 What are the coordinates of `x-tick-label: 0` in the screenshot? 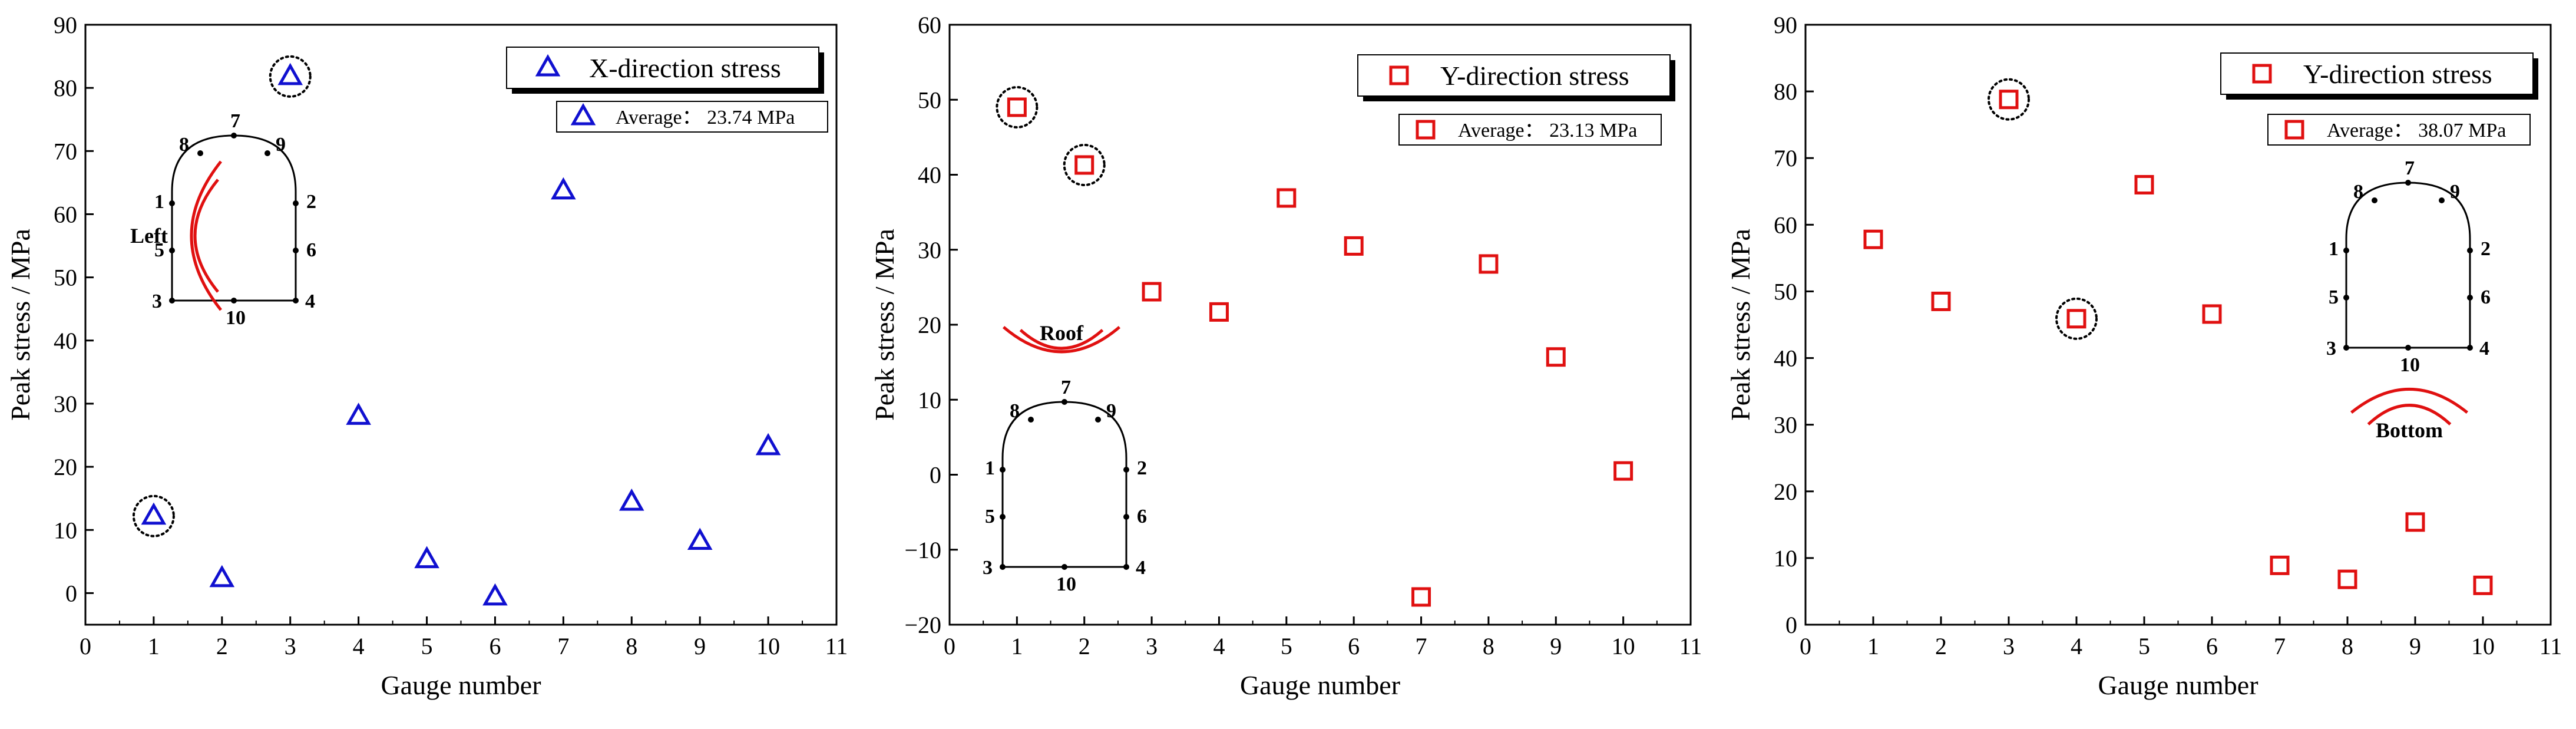 It's located at (949, 646).